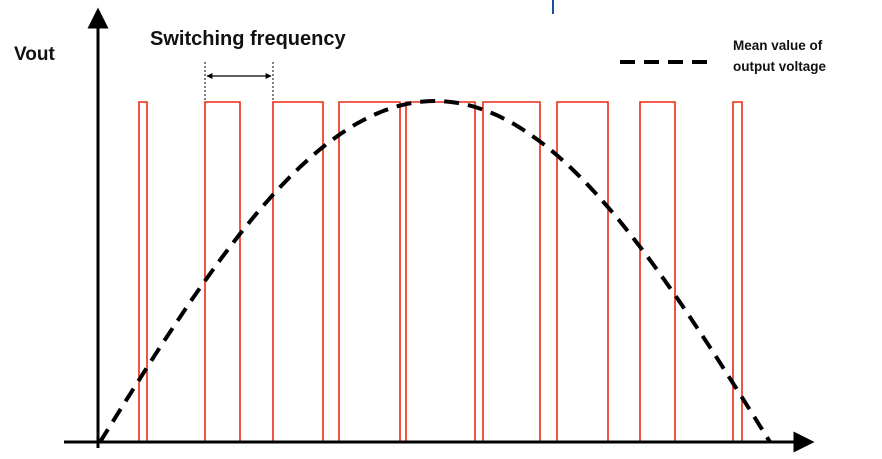  I want to click on legend-label-line2: output voltage, so click(779, 66).